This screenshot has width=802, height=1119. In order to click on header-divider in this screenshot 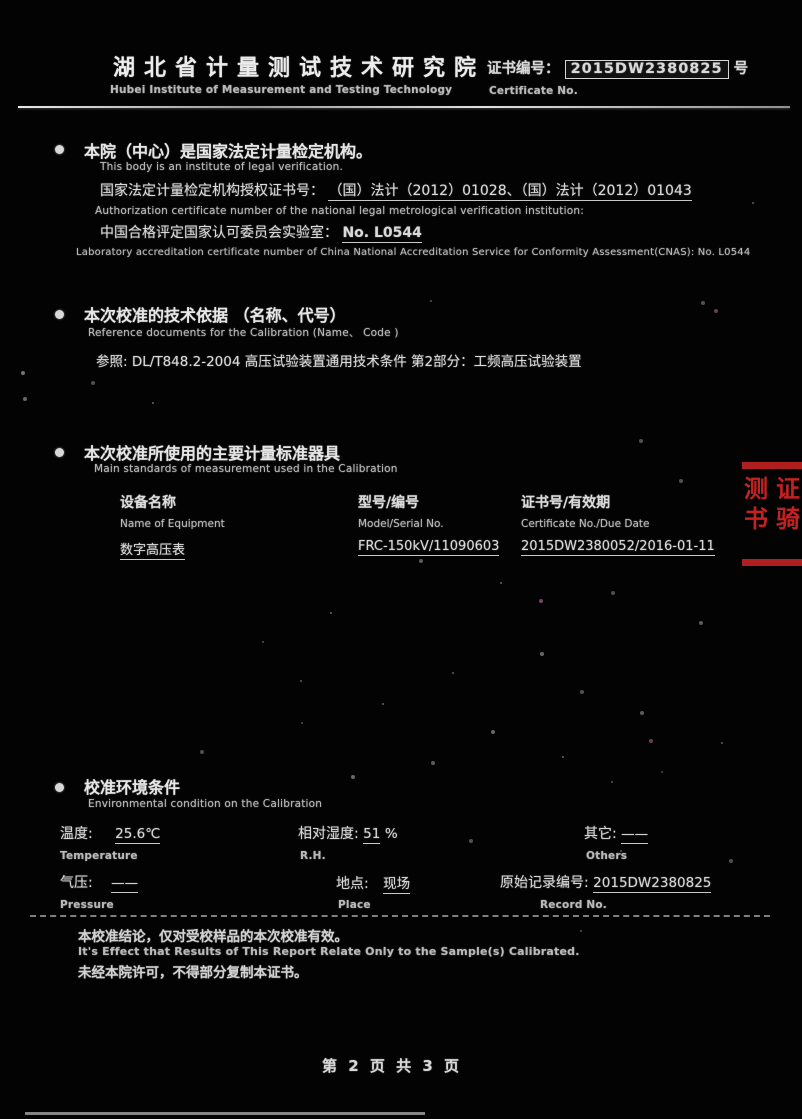, I will do `click(404, 107)`.